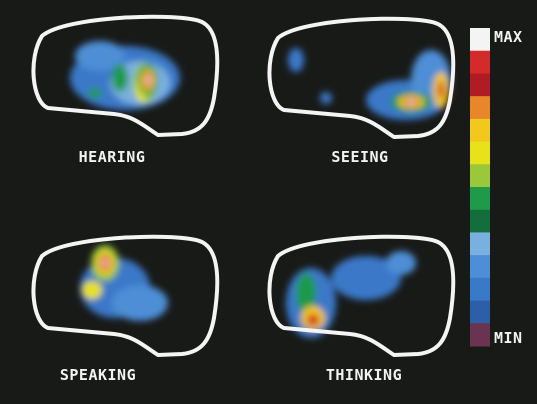  I want to click on panel-hearing, so click(125, 76).